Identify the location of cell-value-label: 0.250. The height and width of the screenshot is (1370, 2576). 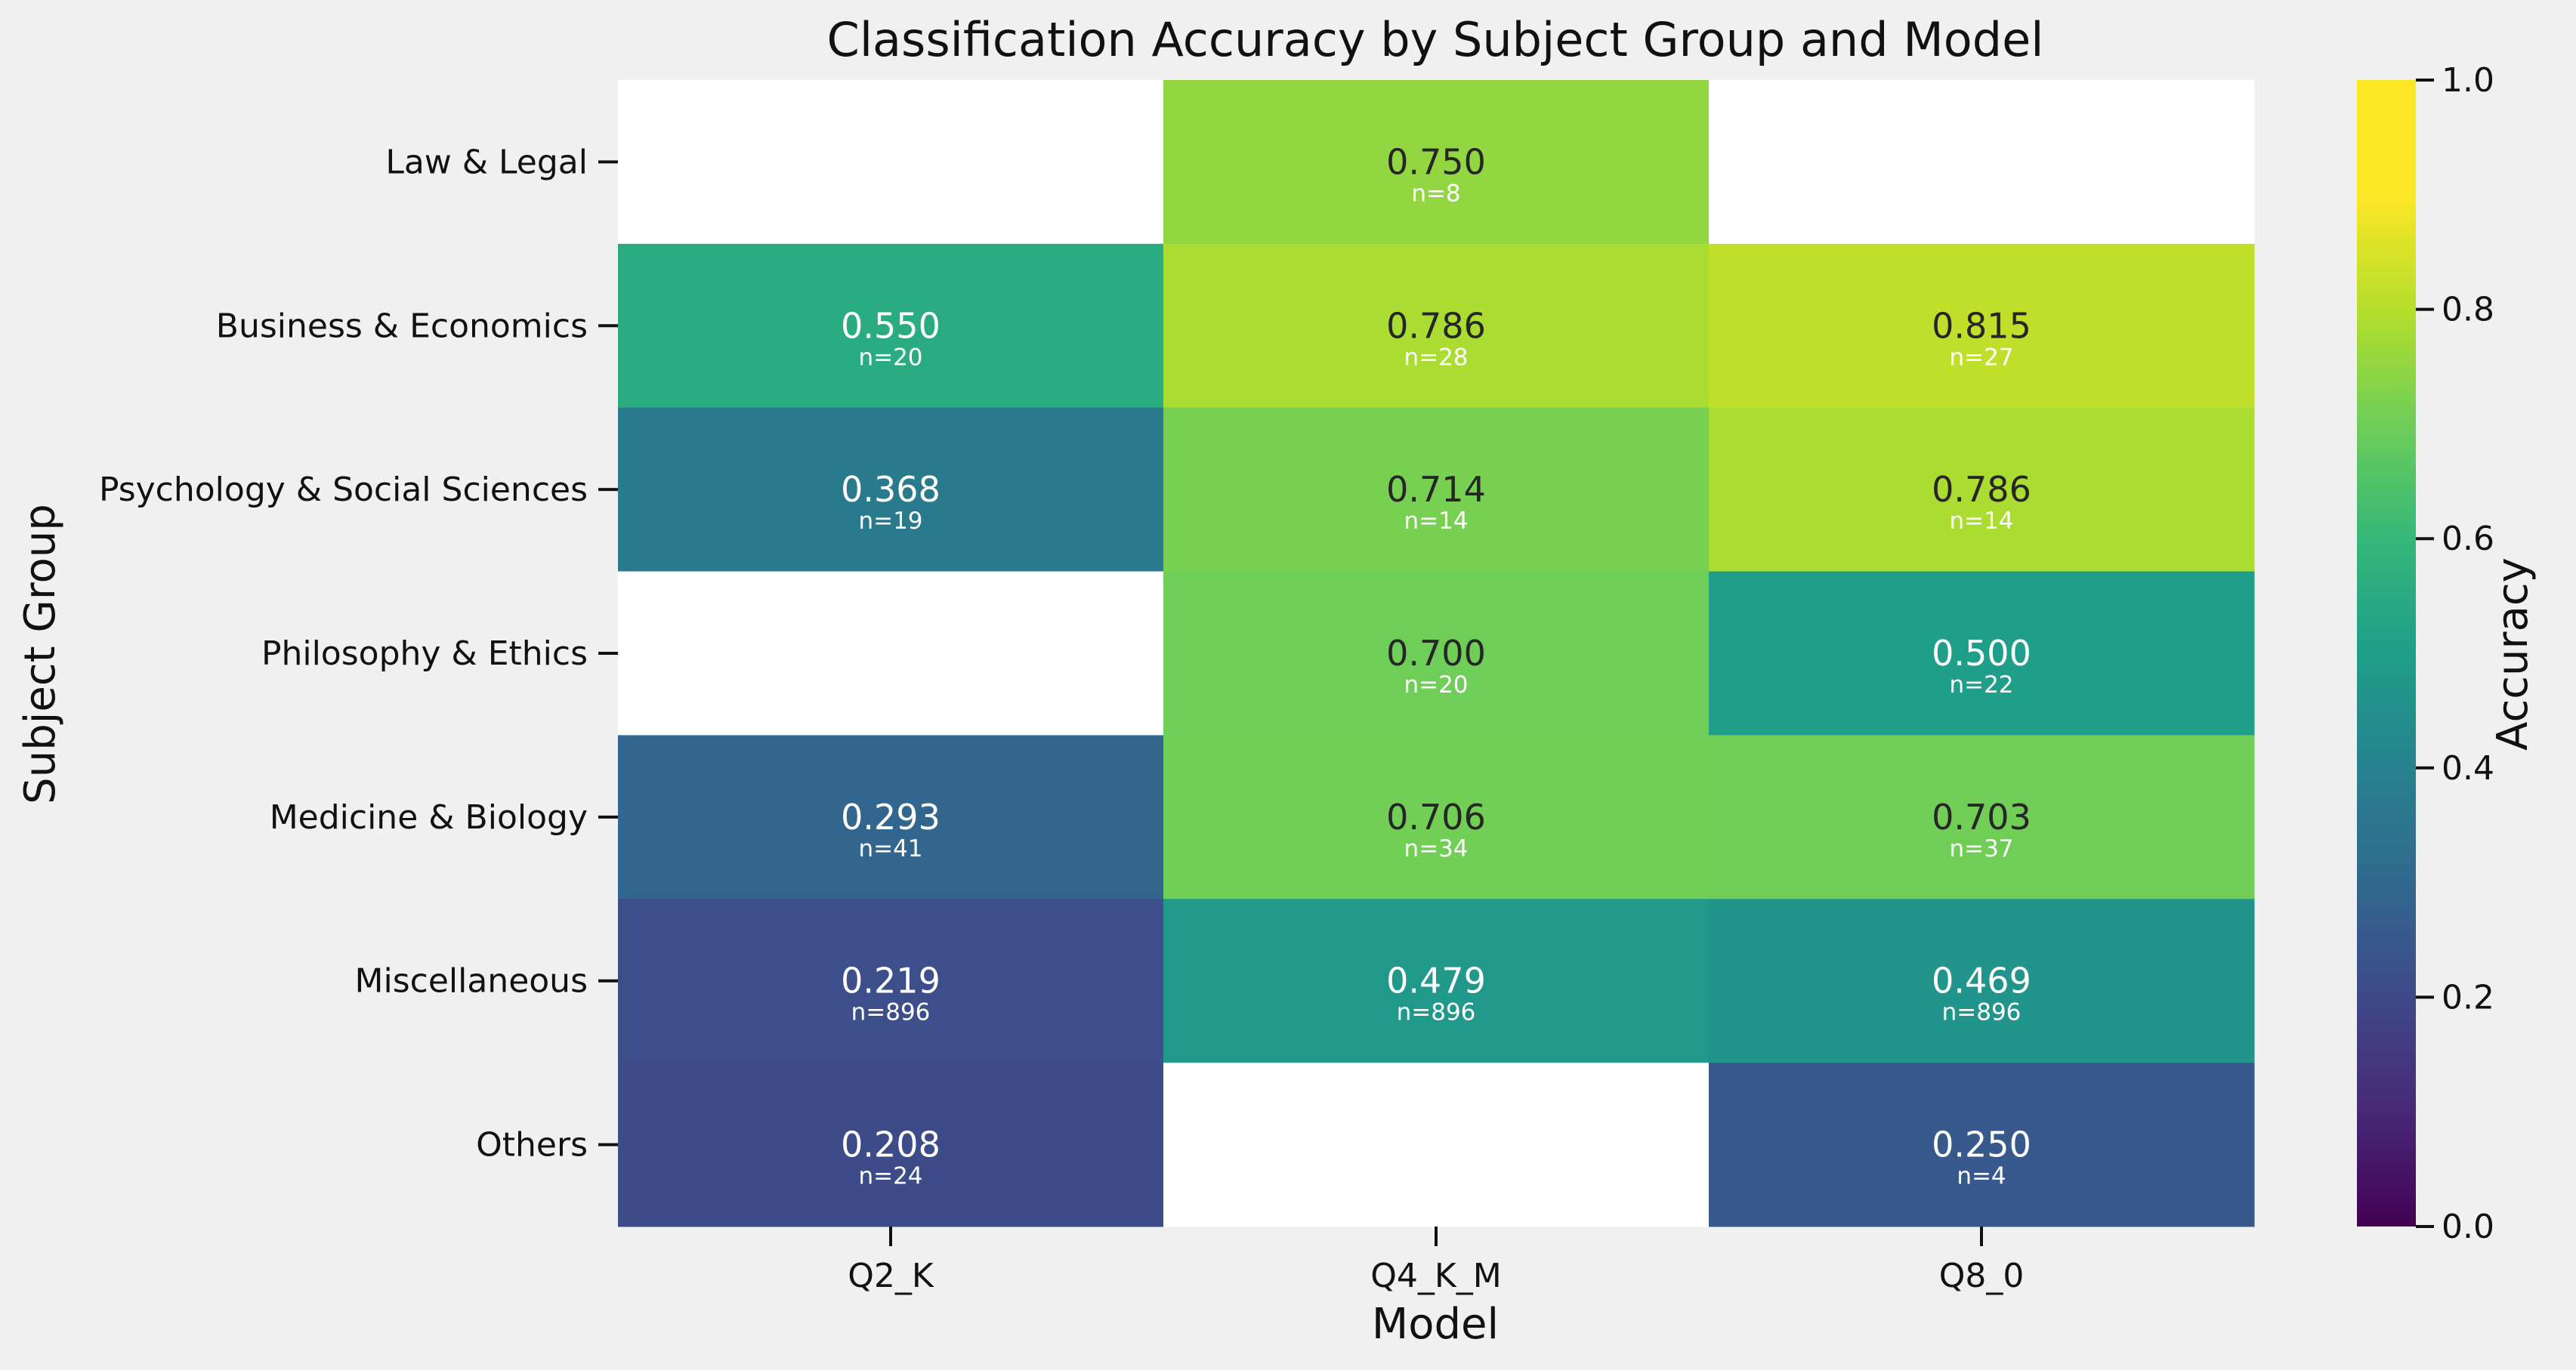
(1981, 1145).